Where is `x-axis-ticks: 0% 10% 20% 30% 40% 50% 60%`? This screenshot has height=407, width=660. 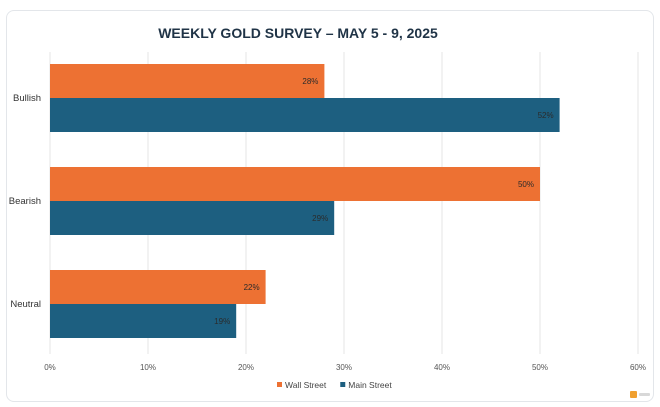 x-axis-ticks: 0% 10% 20% 30% 40% 50% 60% is located at coordinates (345, 367).